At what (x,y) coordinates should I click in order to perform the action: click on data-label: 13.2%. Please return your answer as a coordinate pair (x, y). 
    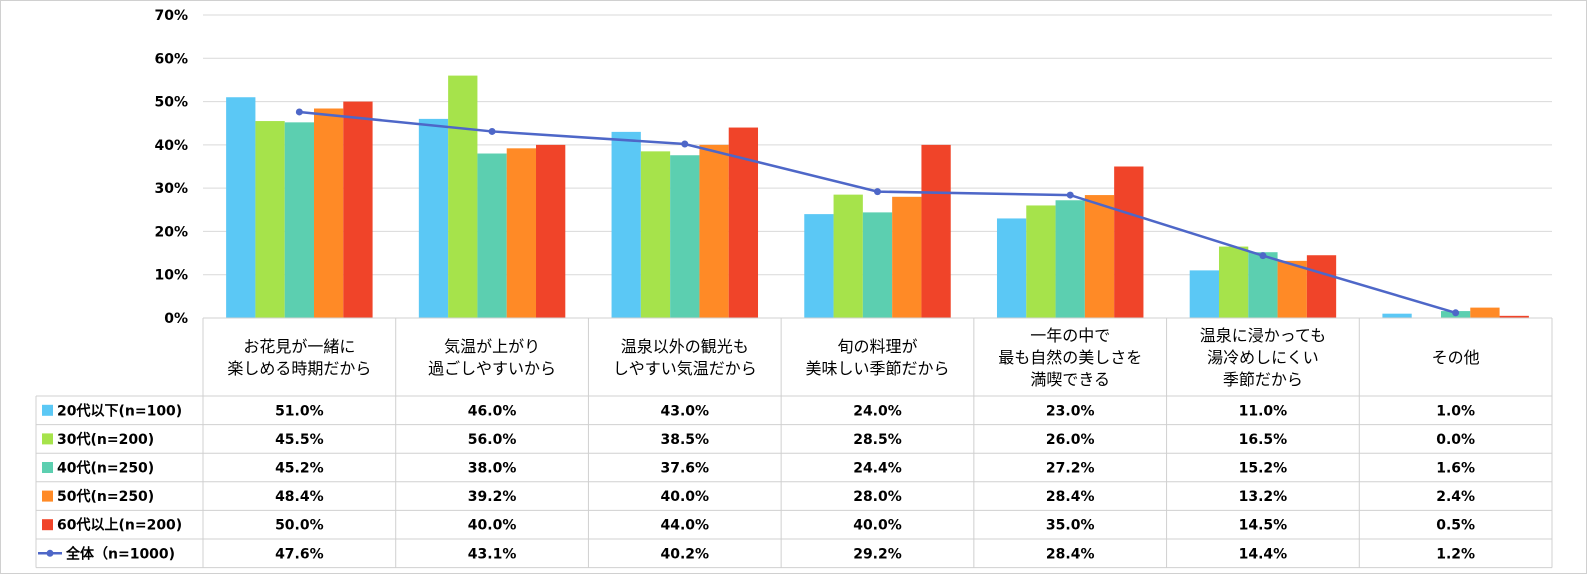
    Looking at the image, I should click on (1263, 497).